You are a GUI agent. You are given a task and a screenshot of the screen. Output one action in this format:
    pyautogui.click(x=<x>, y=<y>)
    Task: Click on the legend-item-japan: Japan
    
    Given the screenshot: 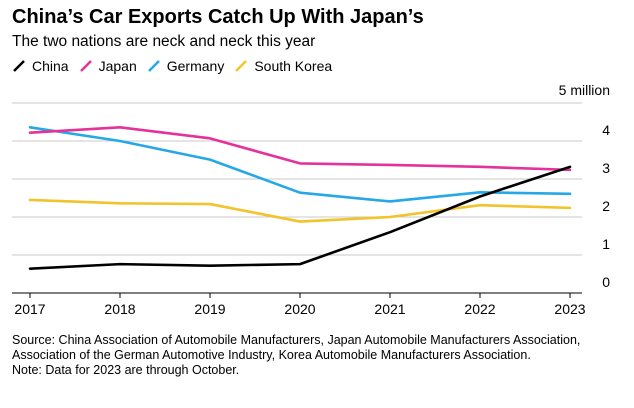 What is the action you would take?
    pyautogui.click(x=108, y=66)
    